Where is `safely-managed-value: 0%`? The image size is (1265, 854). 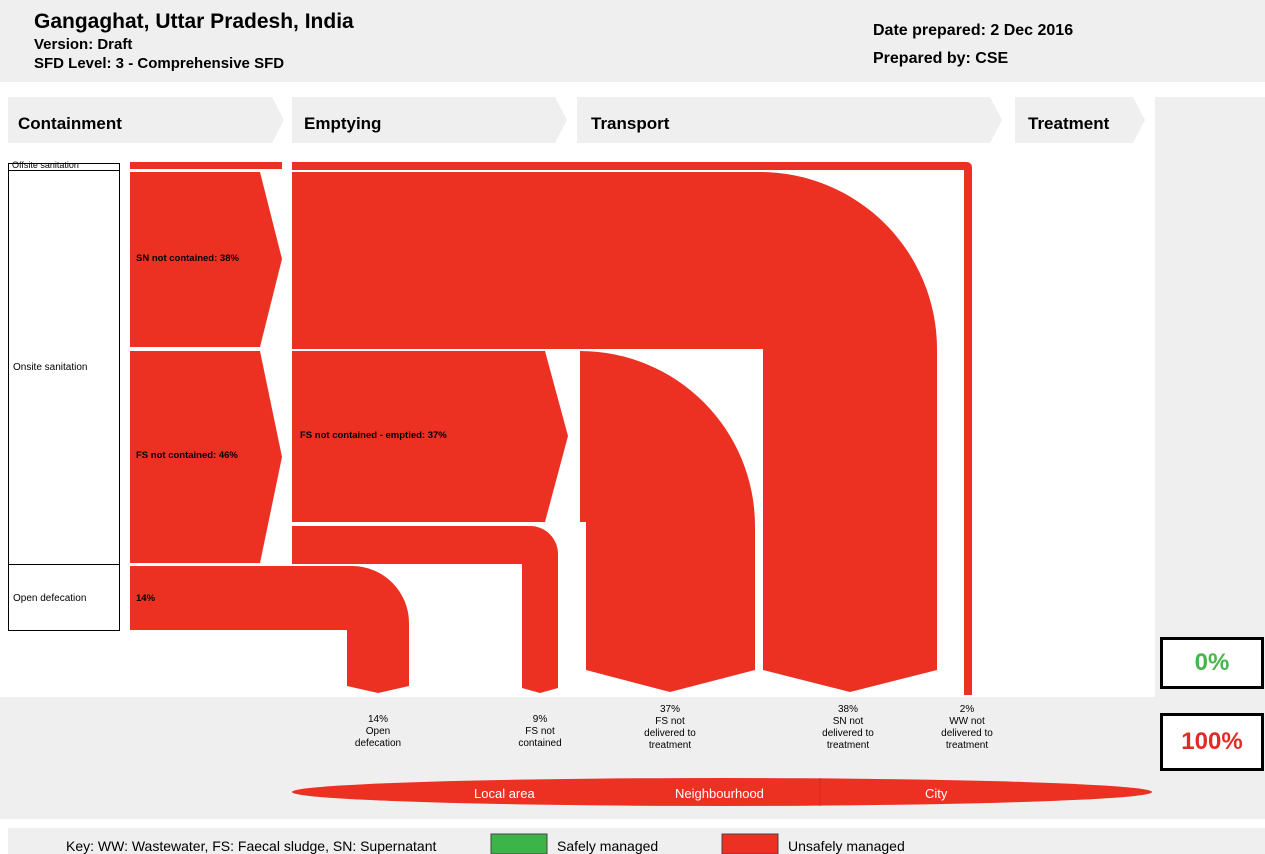
safely-managed-value: 0% is located at coordinates (1212, 662).